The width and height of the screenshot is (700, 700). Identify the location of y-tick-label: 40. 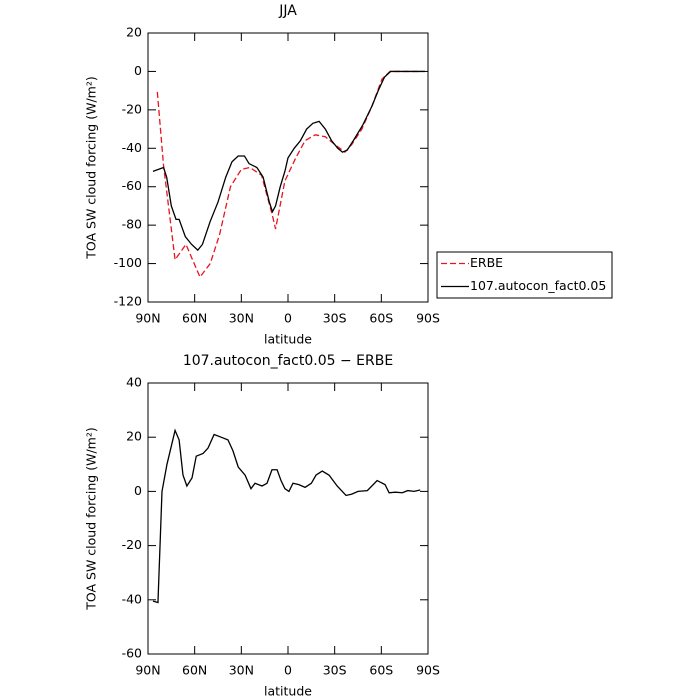
(134, 382).